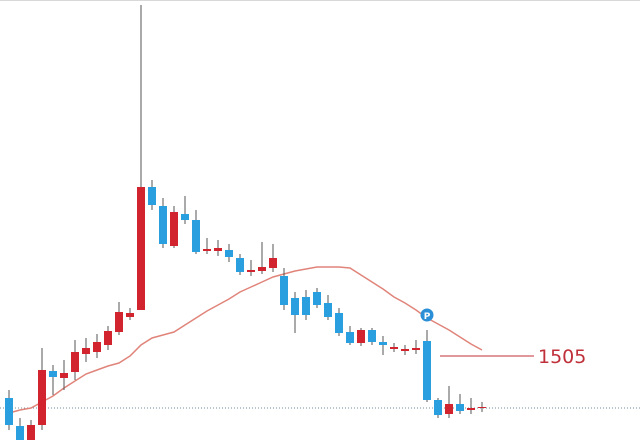 This screenshot has height=440, width=640. I want to click on annotation-label: P, so click(427, 317).